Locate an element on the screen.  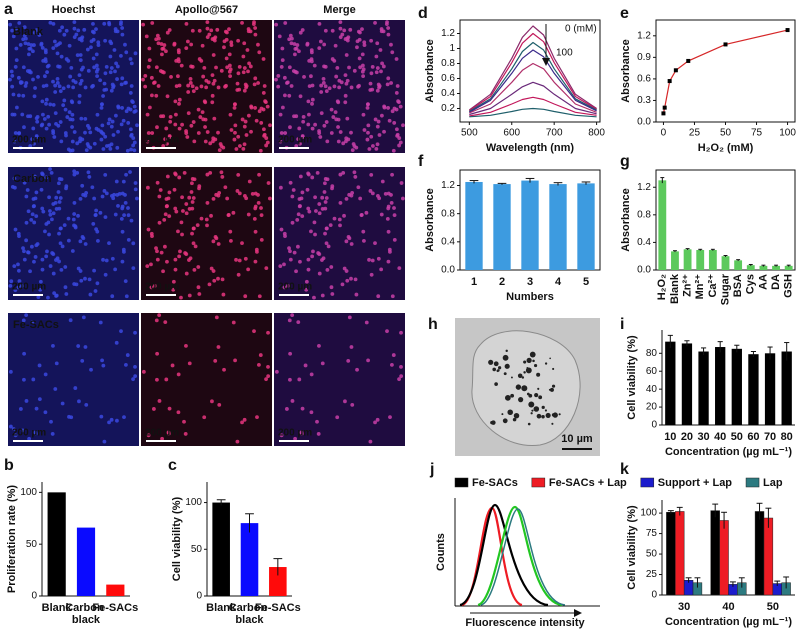
scale-bar-label: 200 µm is located at coordinates (295, 140).